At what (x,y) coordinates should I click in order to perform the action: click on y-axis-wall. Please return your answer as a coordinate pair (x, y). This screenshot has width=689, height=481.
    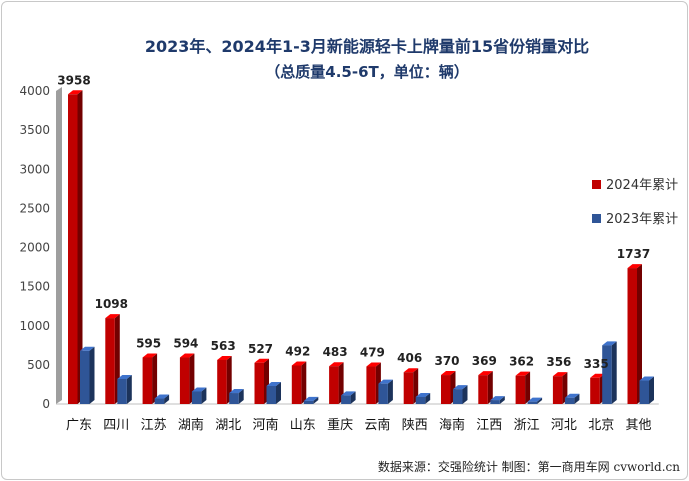
    Looking at the image, I should click on (59, 245).